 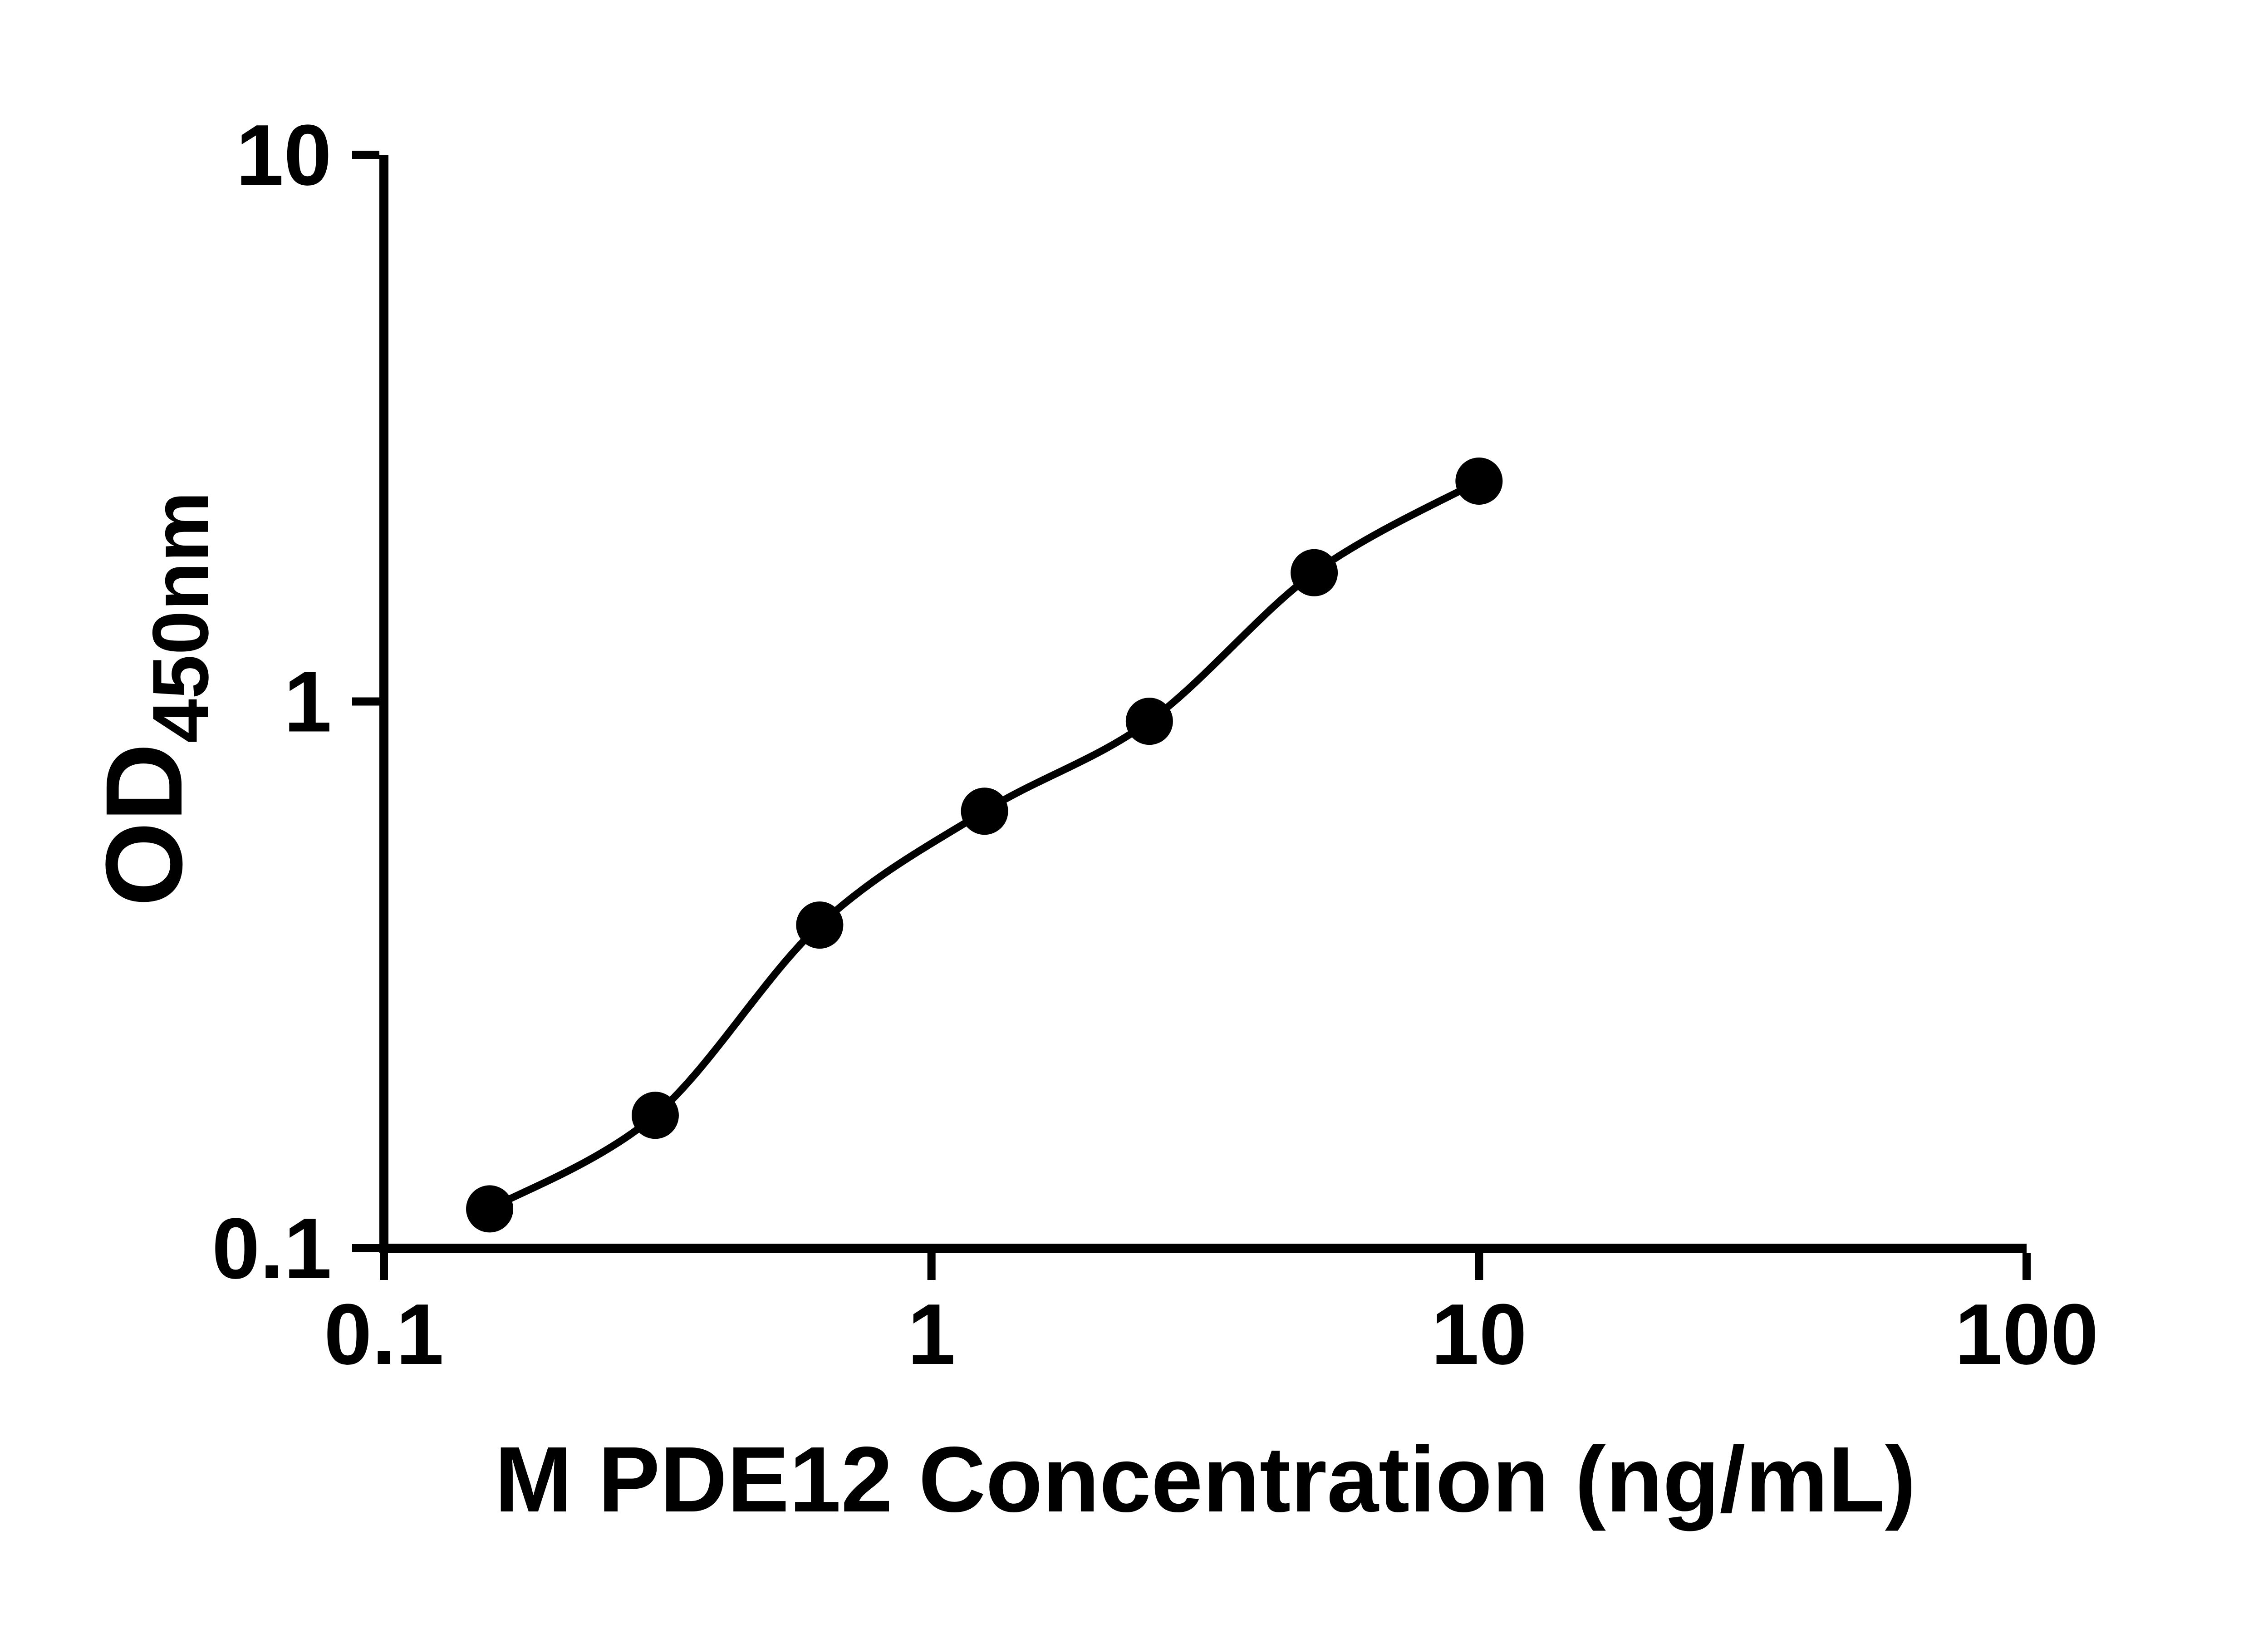 I want to click on x-tick-label: 1, so click(x=932, y=1334).